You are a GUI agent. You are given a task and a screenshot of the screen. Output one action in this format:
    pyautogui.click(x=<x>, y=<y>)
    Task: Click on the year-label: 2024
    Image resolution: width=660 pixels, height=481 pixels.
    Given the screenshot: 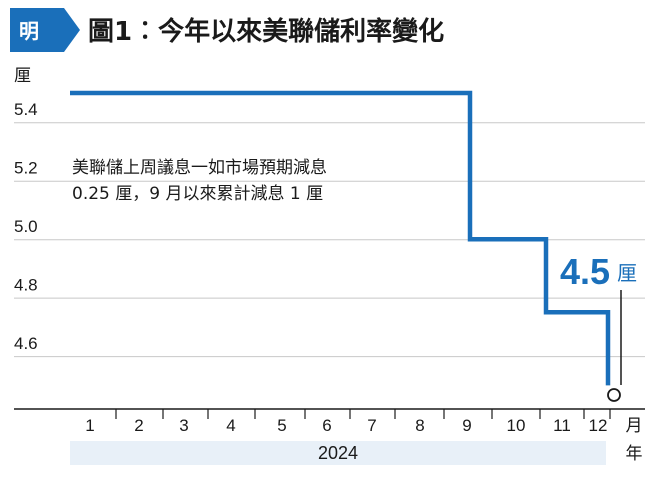 What is the action you would take?
    pyautogui.click(x=338, y=453)
    